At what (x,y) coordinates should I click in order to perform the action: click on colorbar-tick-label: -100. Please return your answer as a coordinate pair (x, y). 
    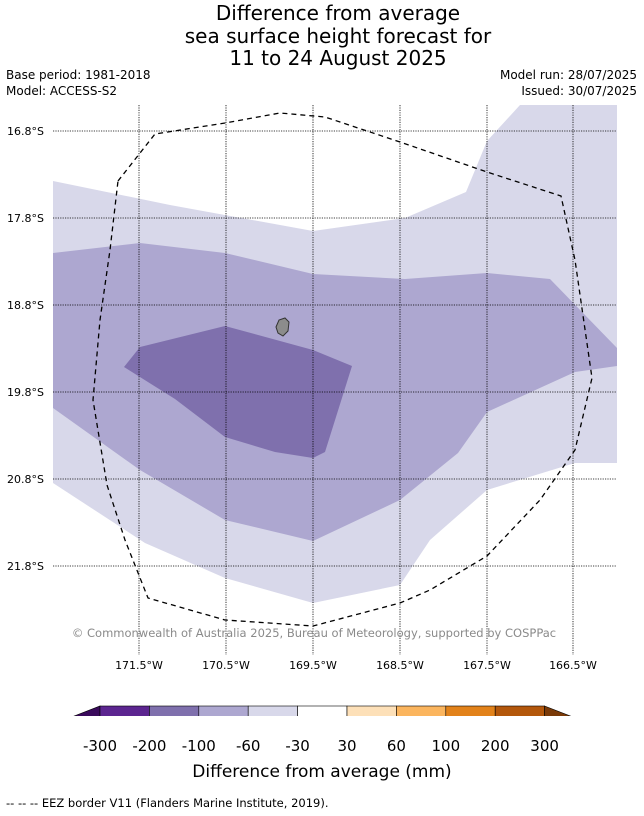
    Looking at the image, I should click on (198, 746).